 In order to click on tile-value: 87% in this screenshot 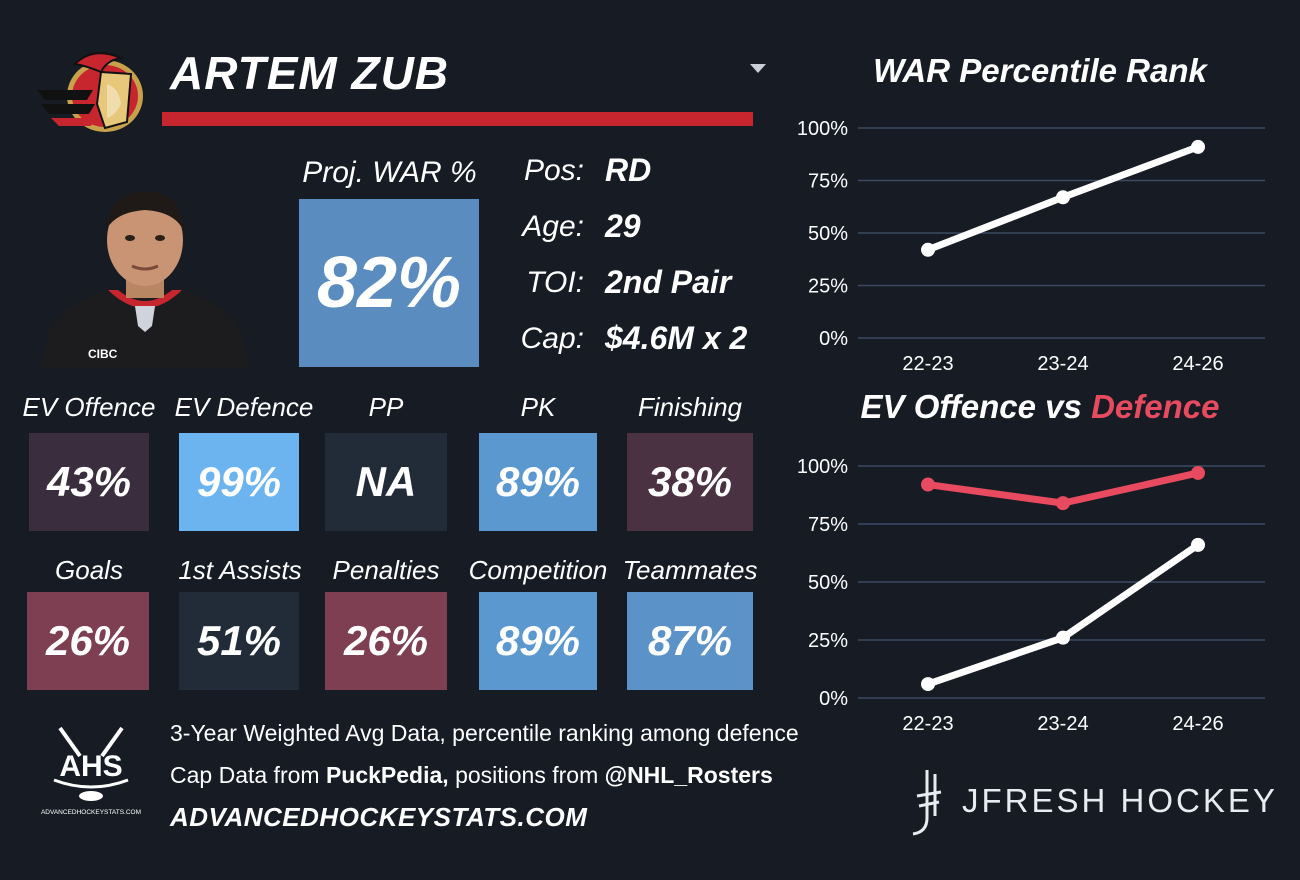, I will do `click(690, 640)`.